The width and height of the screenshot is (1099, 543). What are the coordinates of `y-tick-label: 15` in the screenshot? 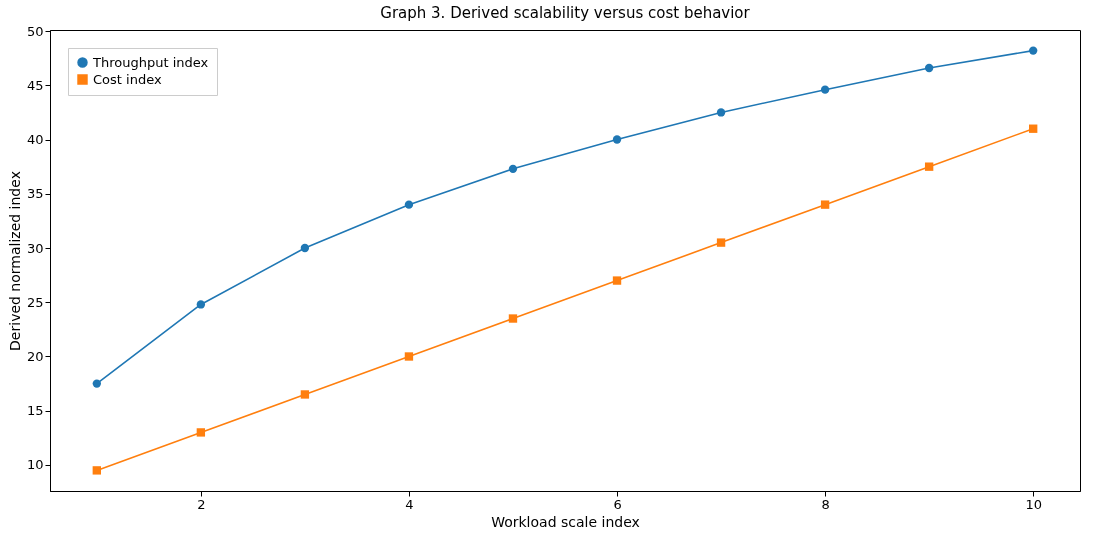 It's located at (35, 411).